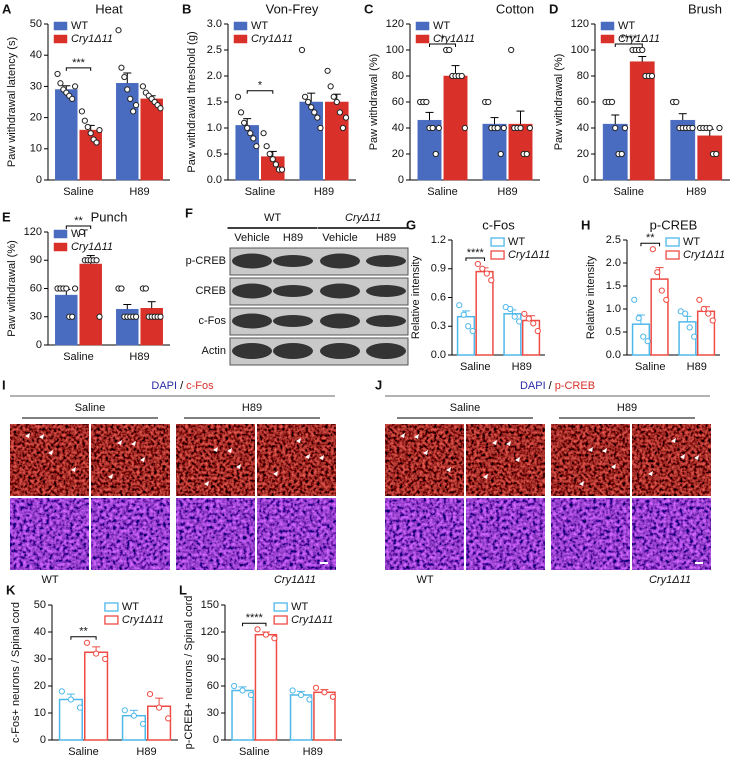 This screenshot has width=738, height=775. Describe the element at coordinates (629, 39) in the screenshot. I see `significance-label: ****` at that location.